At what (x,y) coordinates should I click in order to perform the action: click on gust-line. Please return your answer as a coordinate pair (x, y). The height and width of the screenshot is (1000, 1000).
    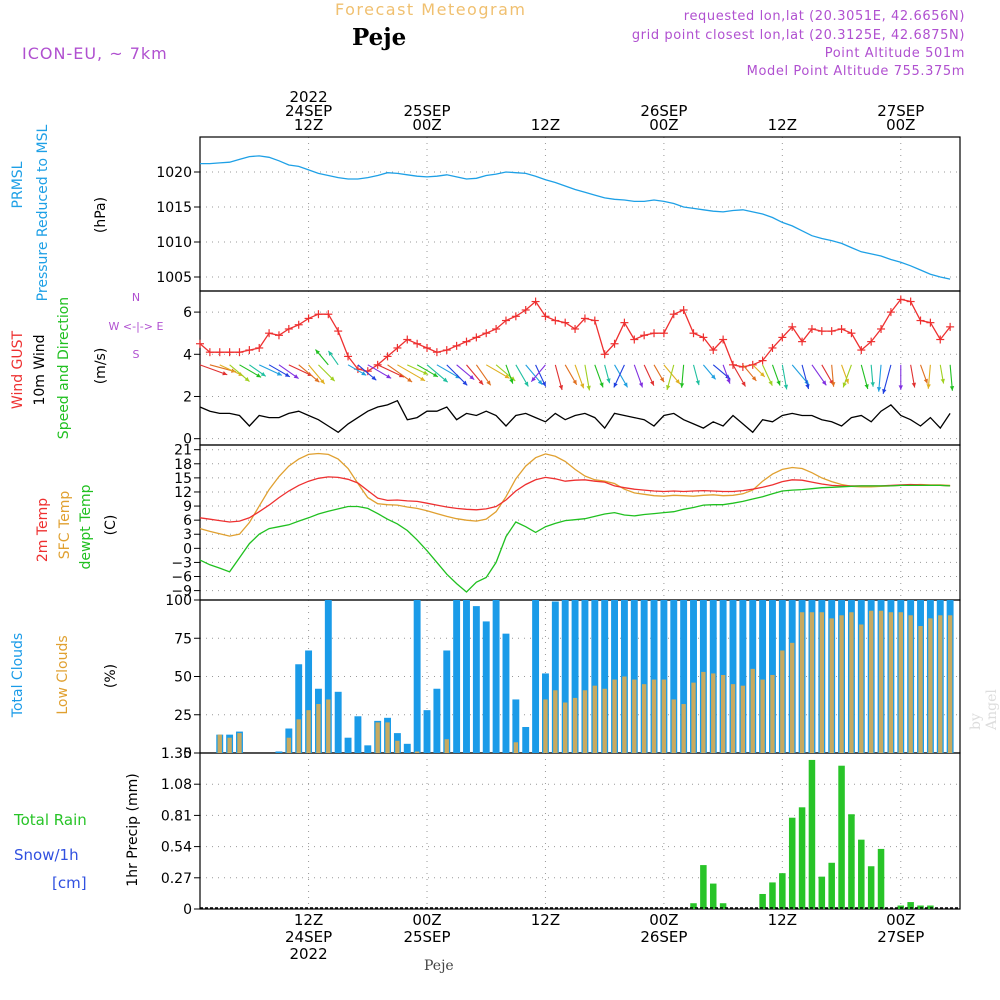
    Looking at the image, I should click on (575, 335).